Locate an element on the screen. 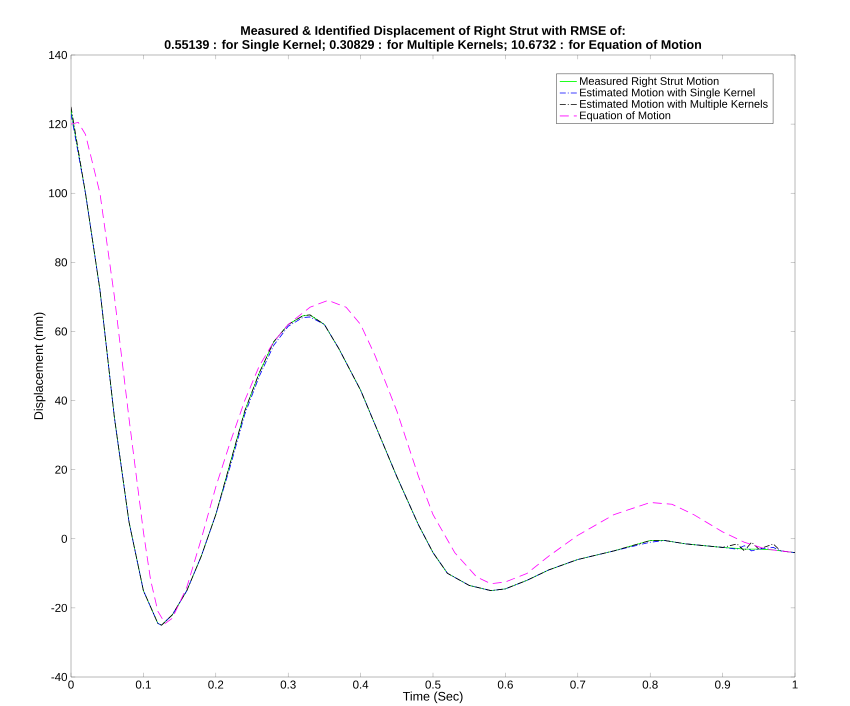 This screenshot has width=850, height=706. y-tick-label: 20 is located at coordinates (61, 469).